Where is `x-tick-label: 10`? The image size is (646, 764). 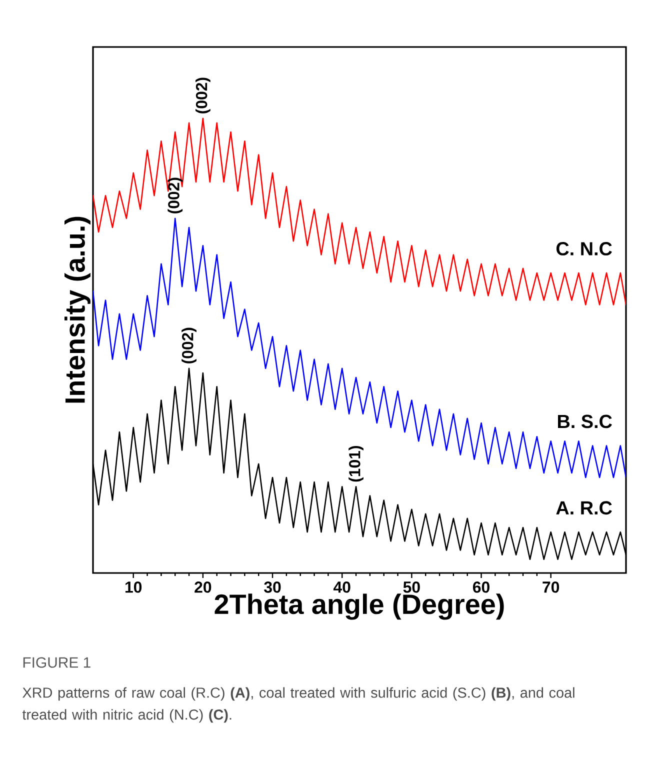 x-tick-label: 10 is located at coordinates (133, 587).